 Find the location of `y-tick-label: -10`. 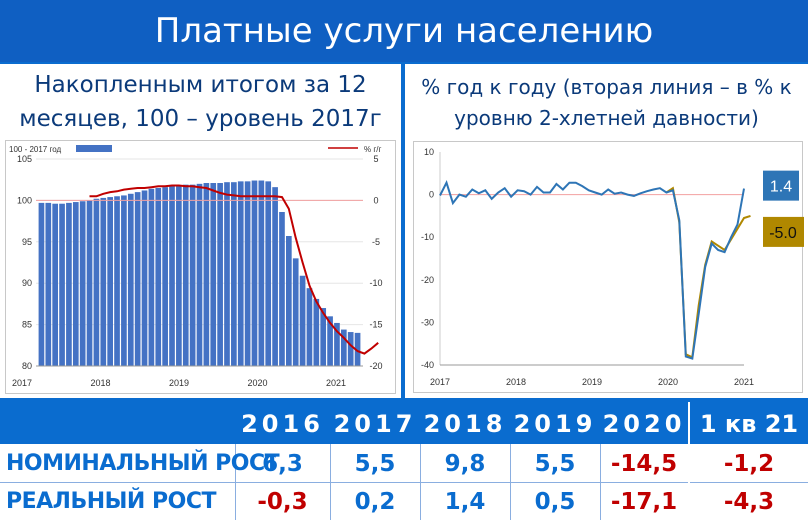

y-tick-label: -10 is located at coordinates (427, 237).